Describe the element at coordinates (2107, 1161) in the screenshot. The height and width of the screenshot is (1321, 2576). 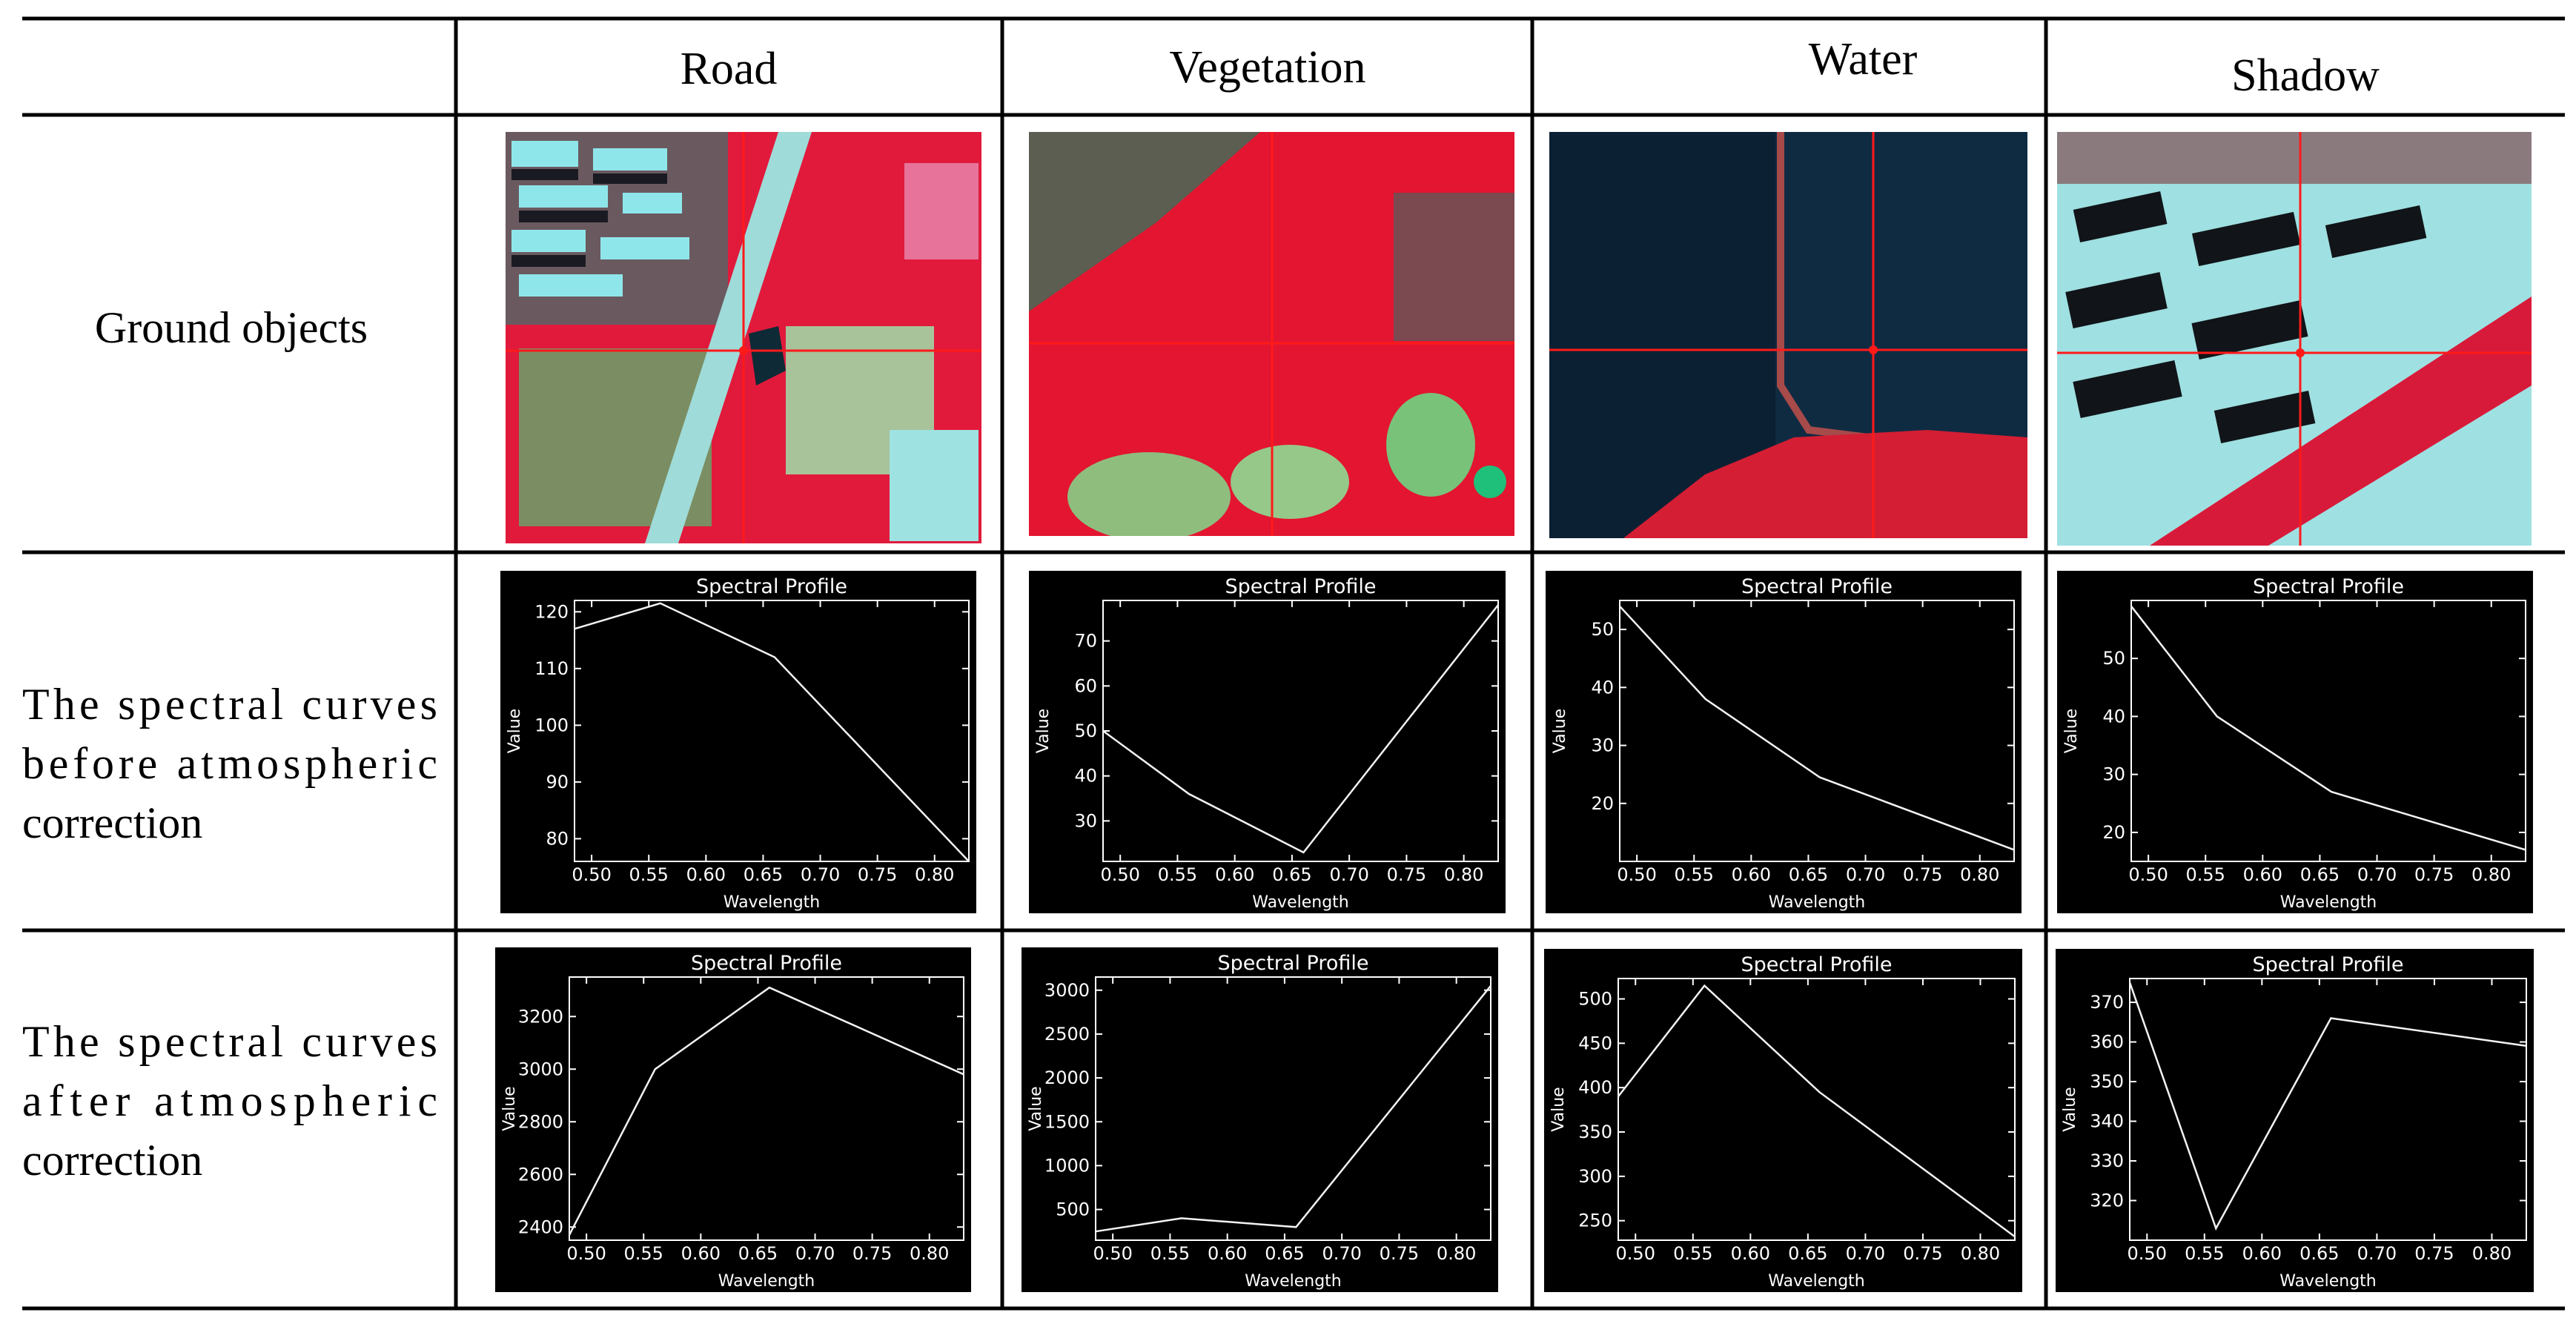
I see `y-tick-label: 330` at that location.